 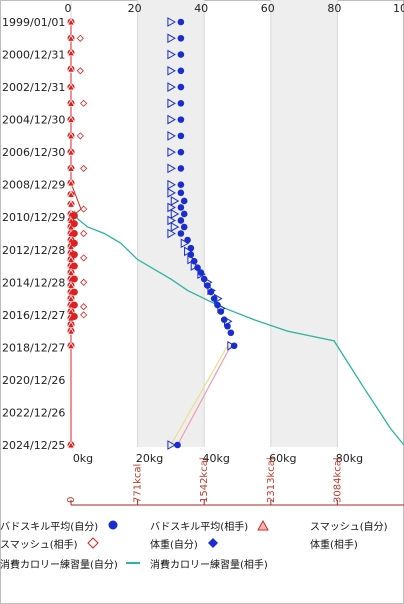 I want to click on x-axis-bottom-tick-labels: 0kg 20kg 40kg 60kg 80kg, so click(x=218, y=458).